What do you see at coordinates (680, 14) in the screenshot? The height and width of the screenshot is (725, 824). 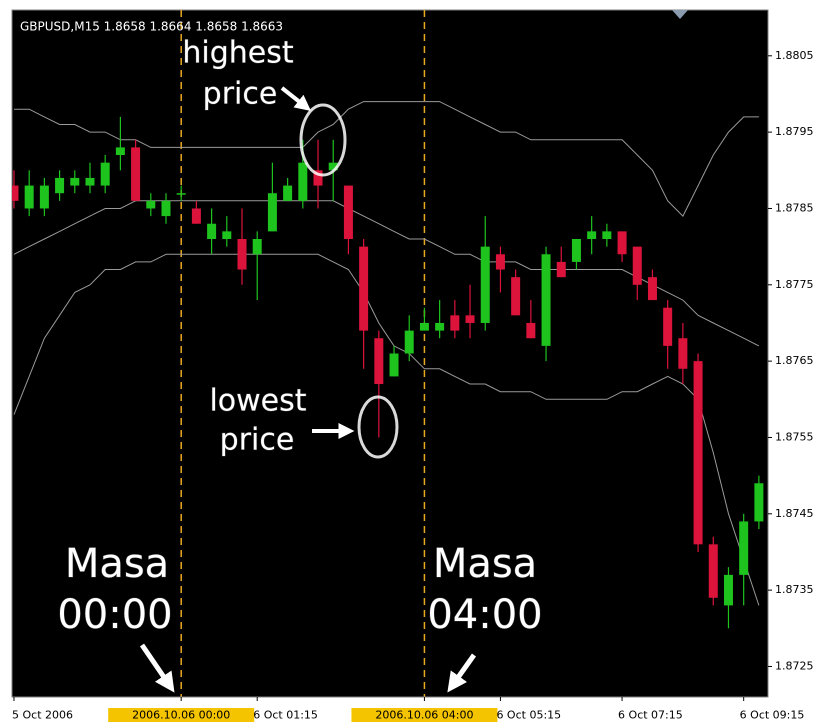 I see `shift-marker` at bounding box center [680, 14].